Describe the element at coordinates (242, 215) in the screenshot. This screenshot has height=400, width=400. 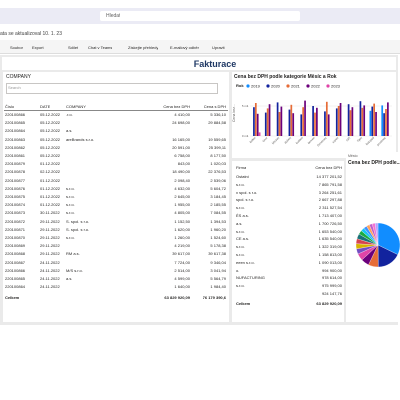
I see `firm-cell: ÉS a.s.` at that location.